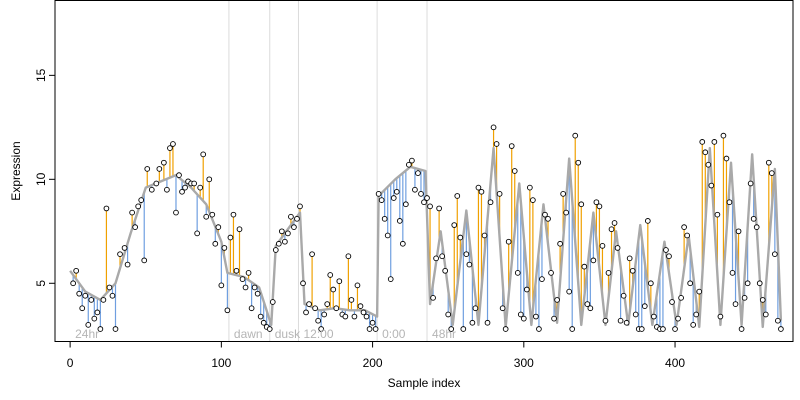  What do you see at coordinates (221, 363) in the screenshot?
I see `x-tick-label: 100` at bounding box center [221, 363].